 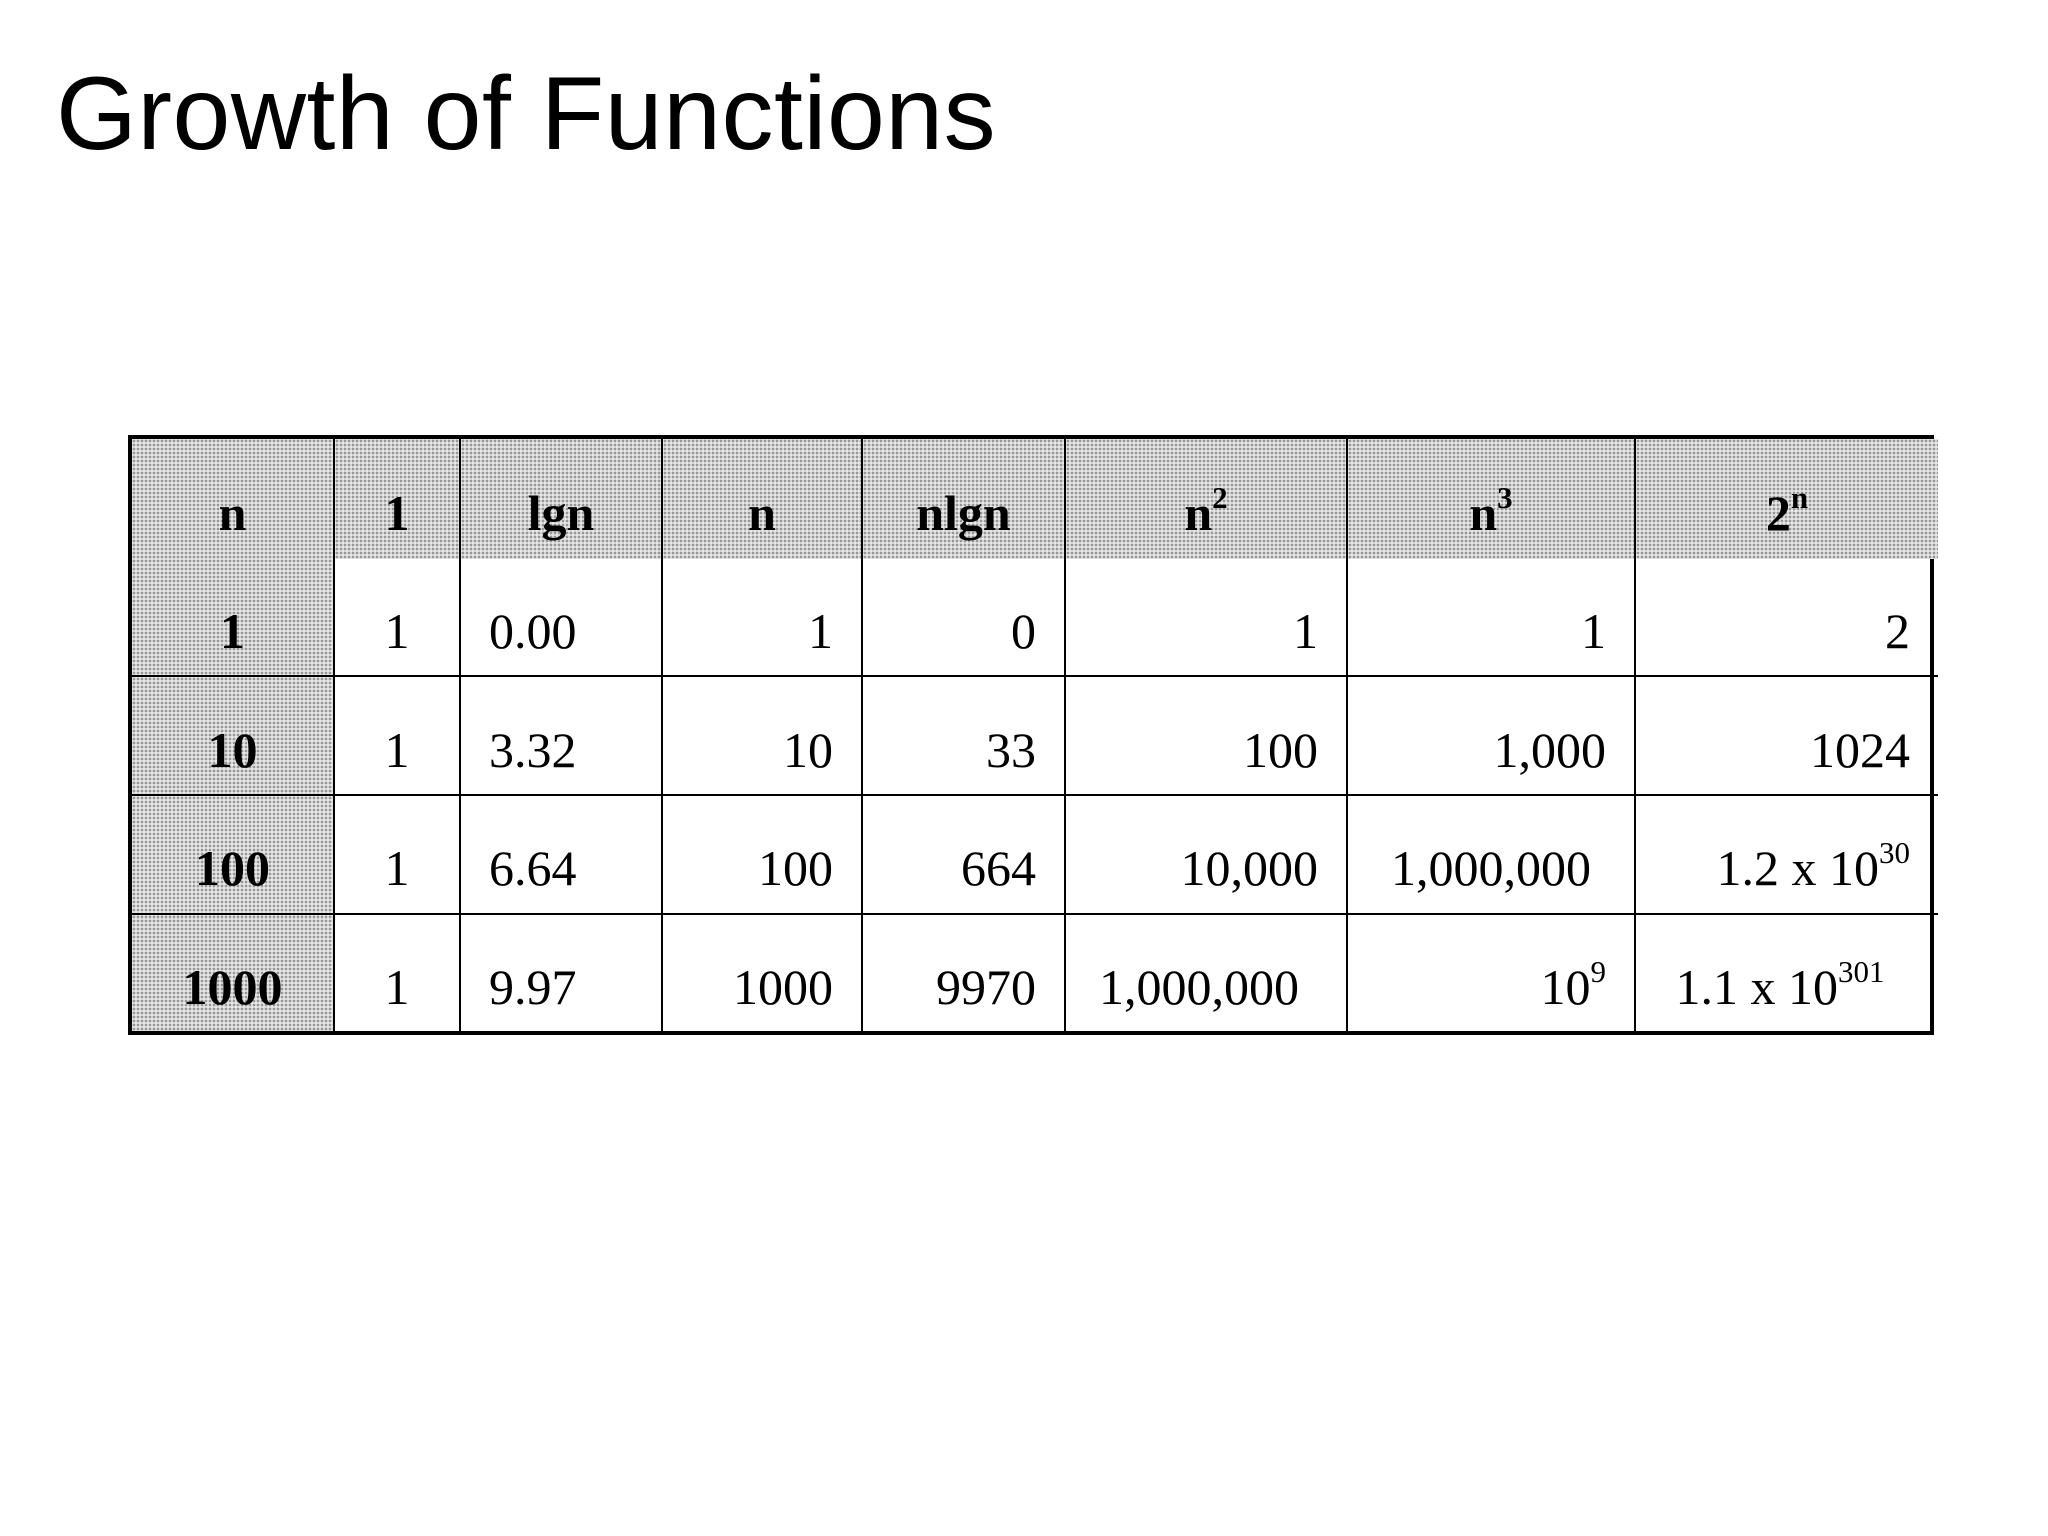 What do you see at coordinates (1786, 735) in the screenshot?
I see `table-cell: 1024` at bounding box center [1786, 735].